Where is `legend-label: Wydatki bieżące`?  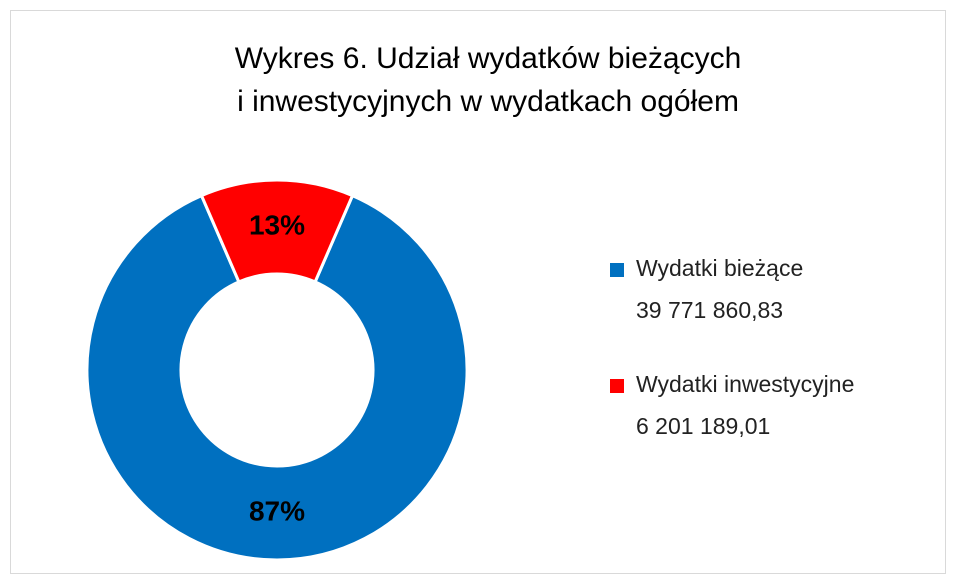
legend-label: Wydatki bieżące is located at coordinates (719, 268).